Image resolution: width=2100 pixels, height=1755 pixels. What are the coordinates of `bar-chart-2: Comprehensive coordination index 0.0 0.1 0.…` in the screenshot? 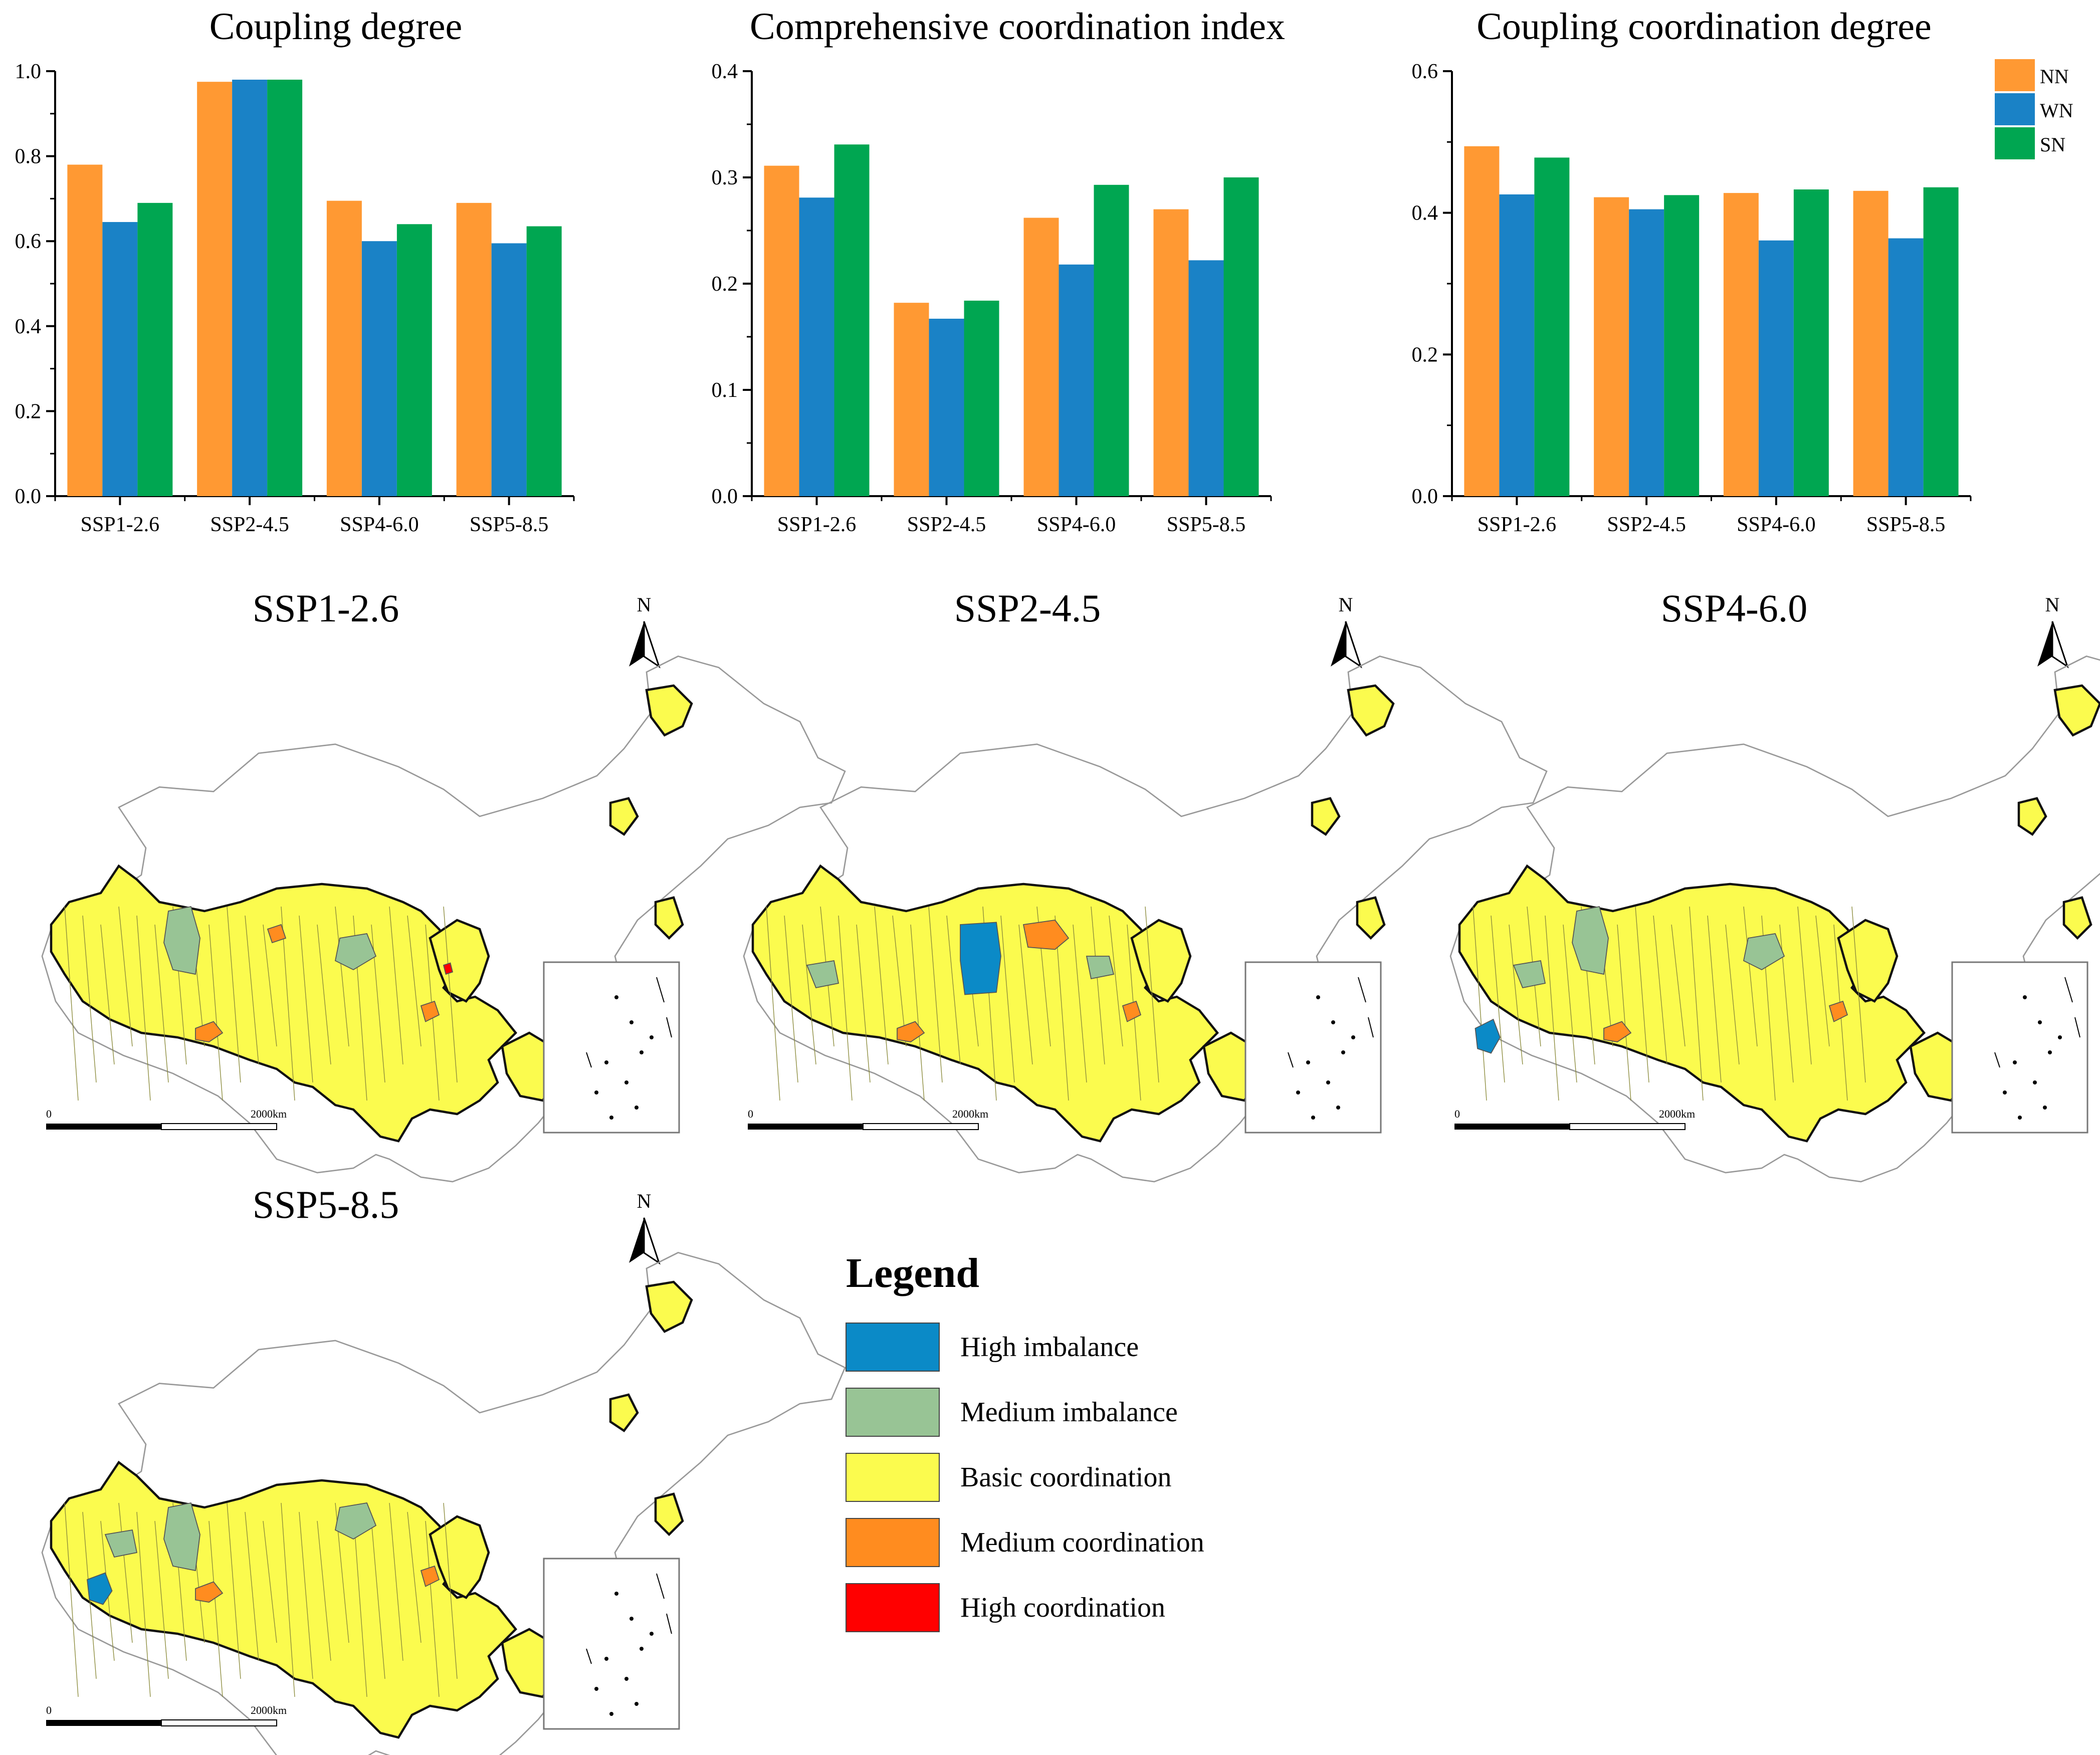 It's located at (998, 271).